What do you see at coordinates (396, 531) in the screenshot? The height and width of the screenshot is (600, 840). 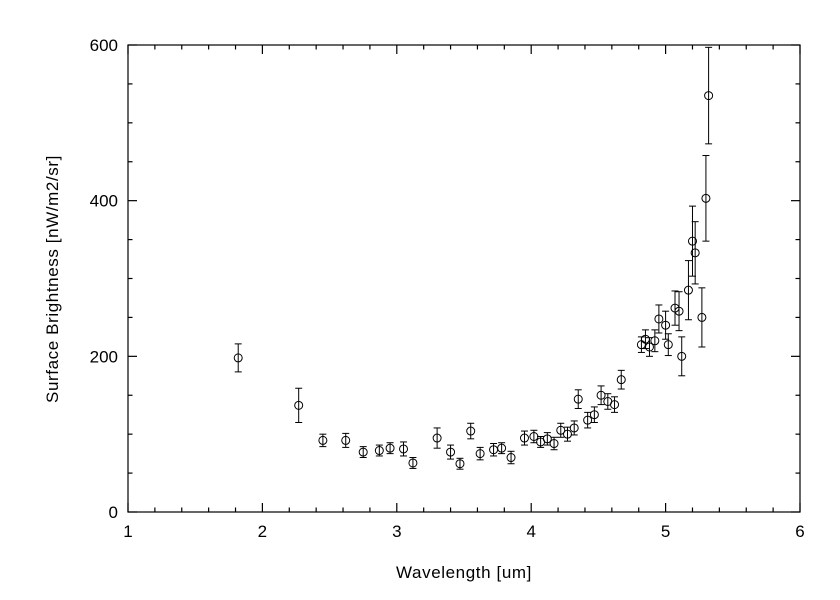 I see `x-tick-label: 3` at bounding box center [396, 531].